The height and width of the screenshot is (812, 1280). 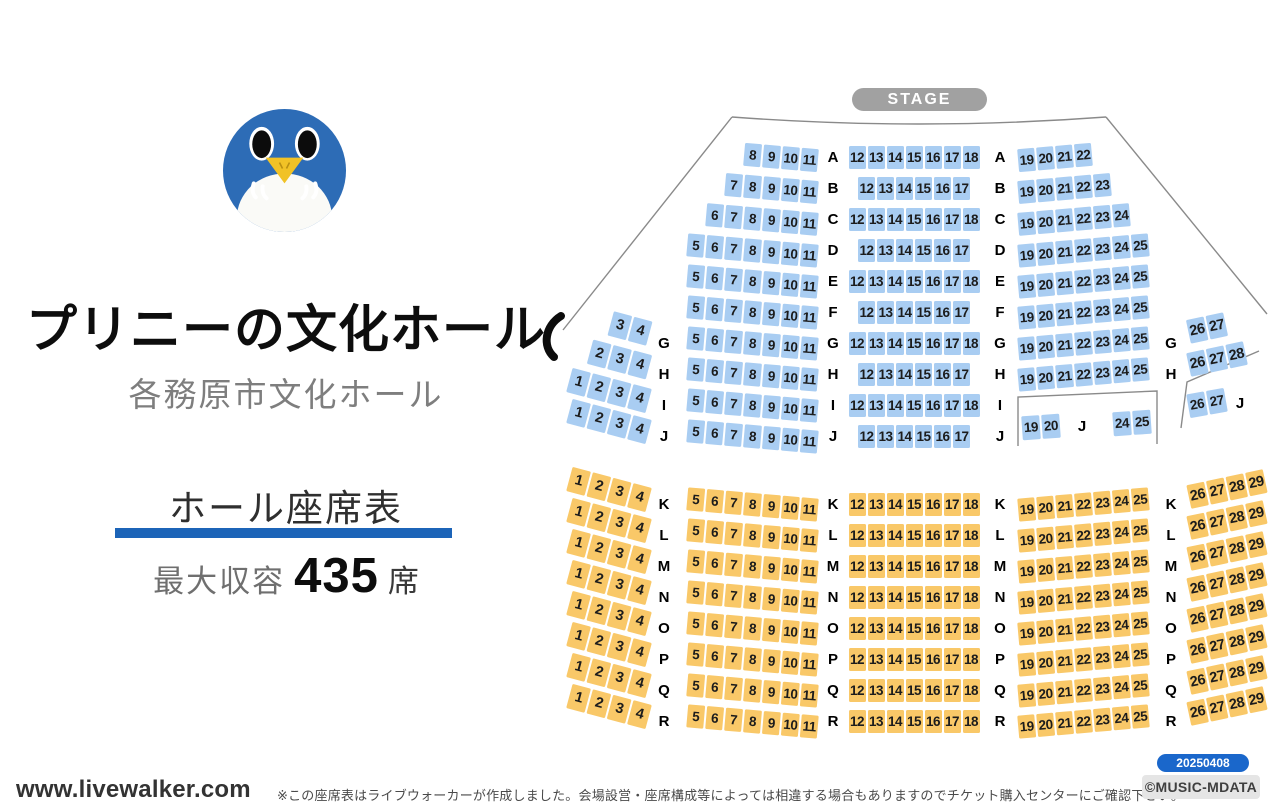 What do you see at coordinates (1083, 628) in the screenshot?
I see `seat-row-O-right-center: 19 20 21 22 23 24 25` at bounding box center [1083, 628].